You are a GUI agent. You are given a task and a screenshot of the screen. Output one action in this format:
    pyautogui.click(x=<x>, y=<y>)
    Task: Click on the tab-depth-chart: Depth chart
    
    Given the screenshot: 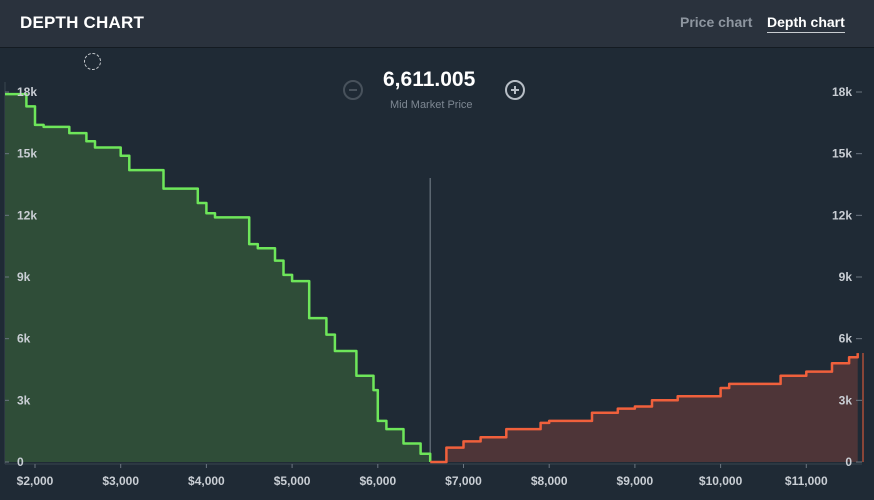 What is the action you would take?
    pyautogui.click(x=806, y=23)
    